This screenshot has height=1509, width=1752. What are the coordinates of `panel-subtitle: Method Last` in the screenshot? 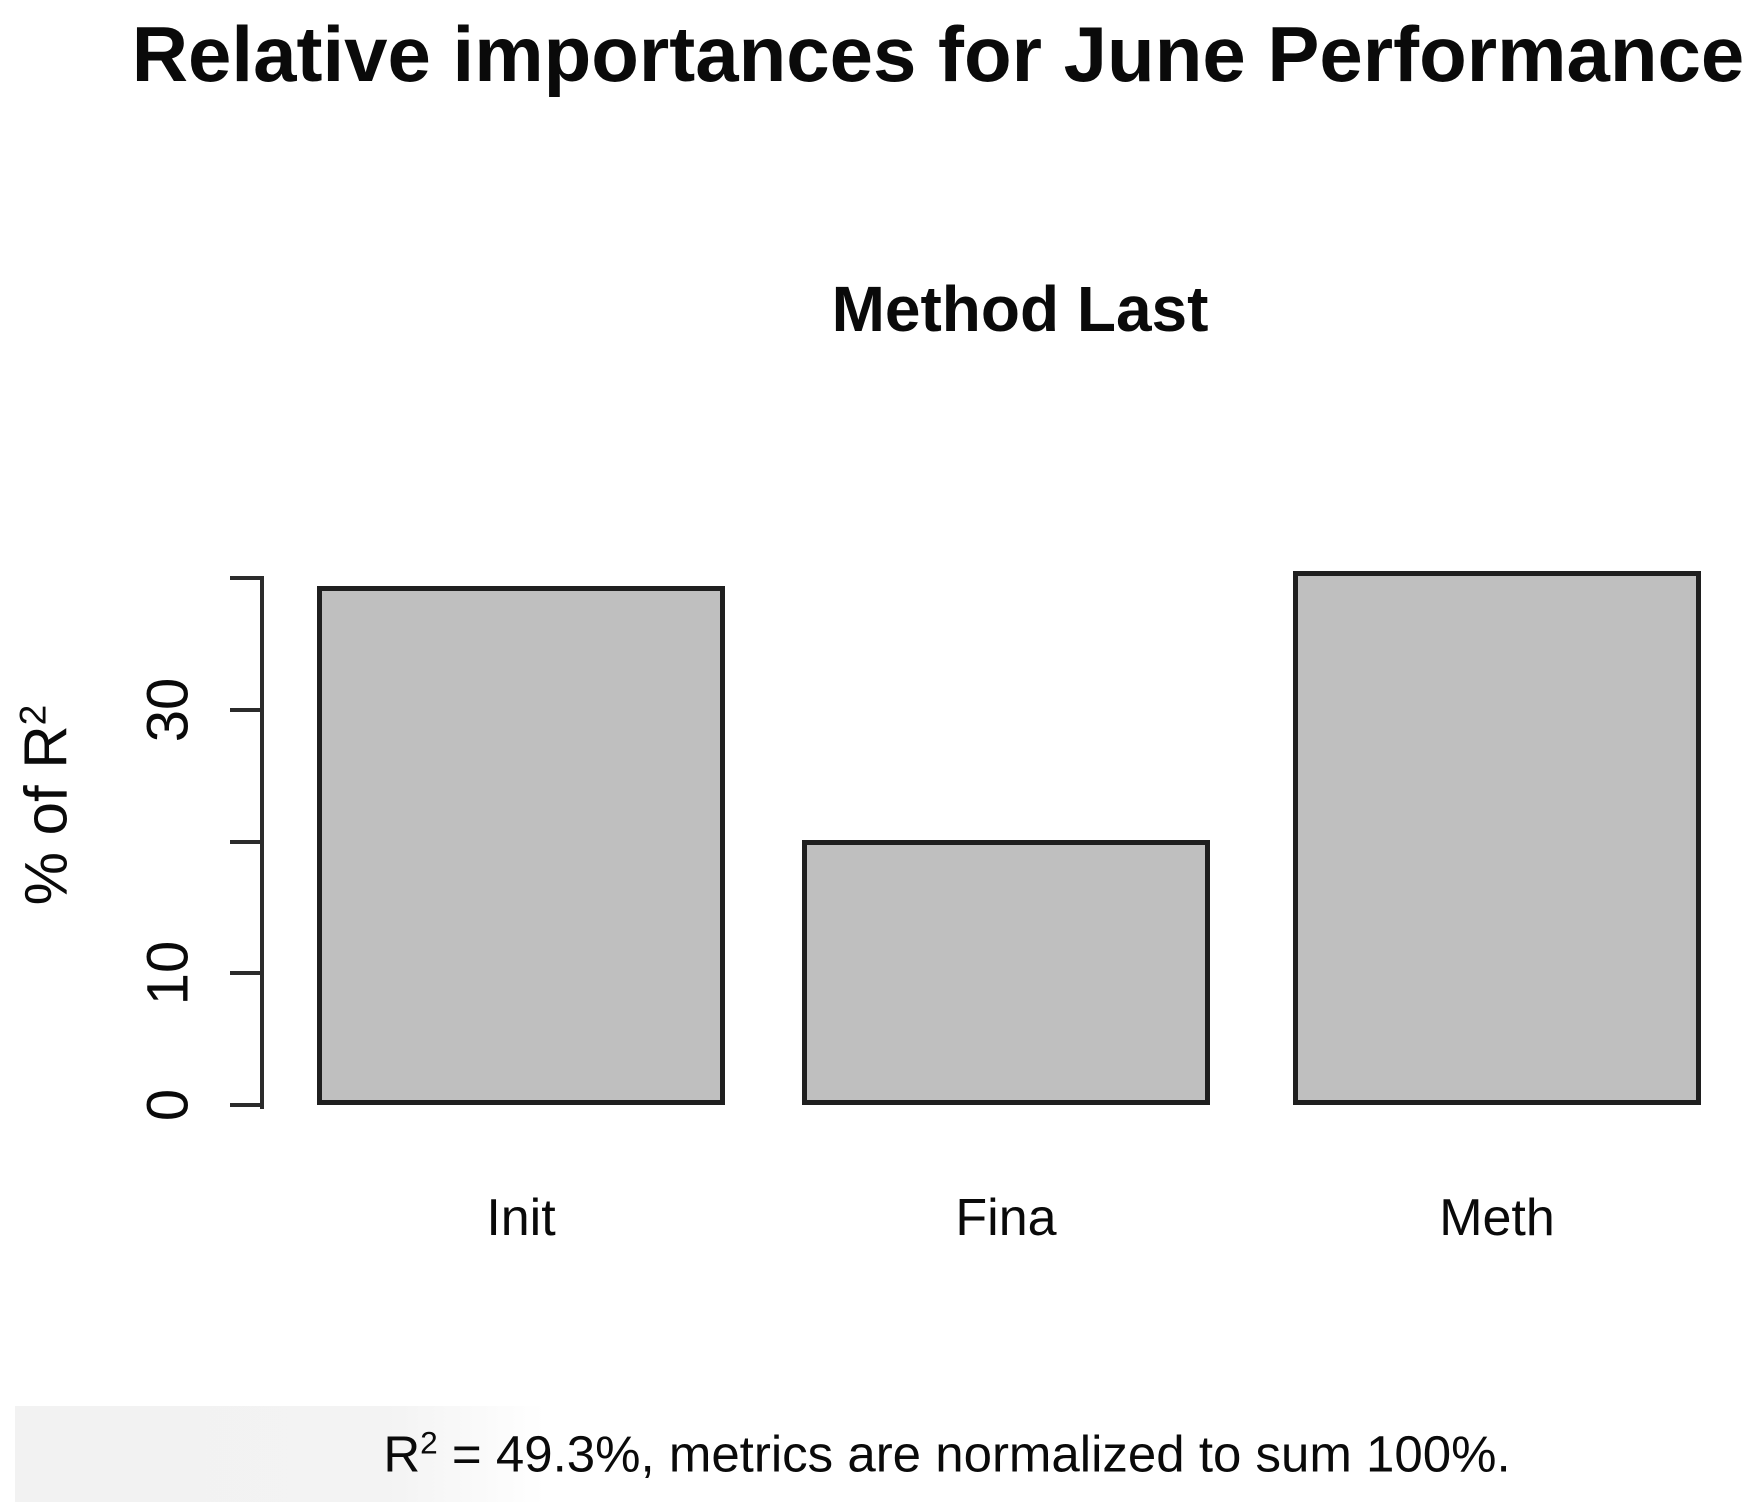 It's located at (1020, 309).